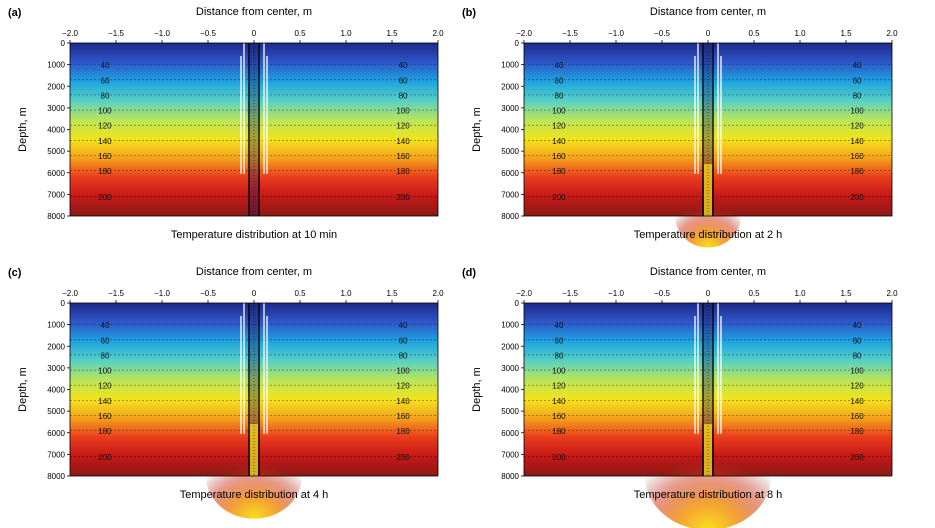 This screenshot has height=528, width=935. What do you see at coordinates (254, 235) in the screenshot?
I see `panel-caption: Temperature distribution at 10 min` at bounding box center [254, 235].